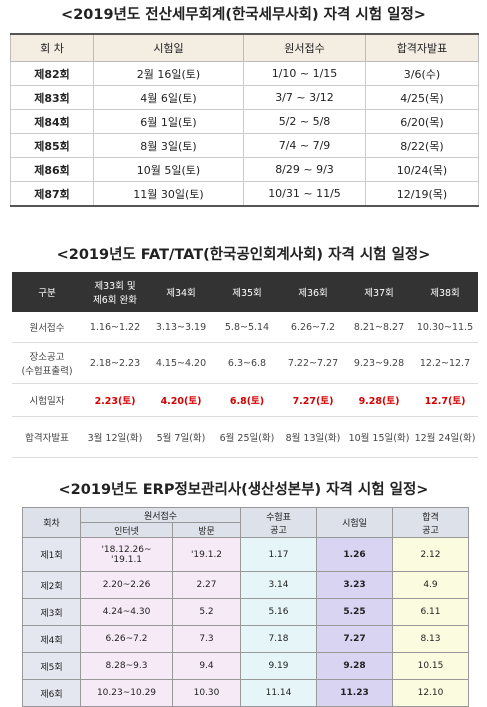 The width and height of the screenshot is (487, 707). Describe the element at coordinates (313, 363) in the screenshot. I see `table-cell: 7.22~7.27` at that location.